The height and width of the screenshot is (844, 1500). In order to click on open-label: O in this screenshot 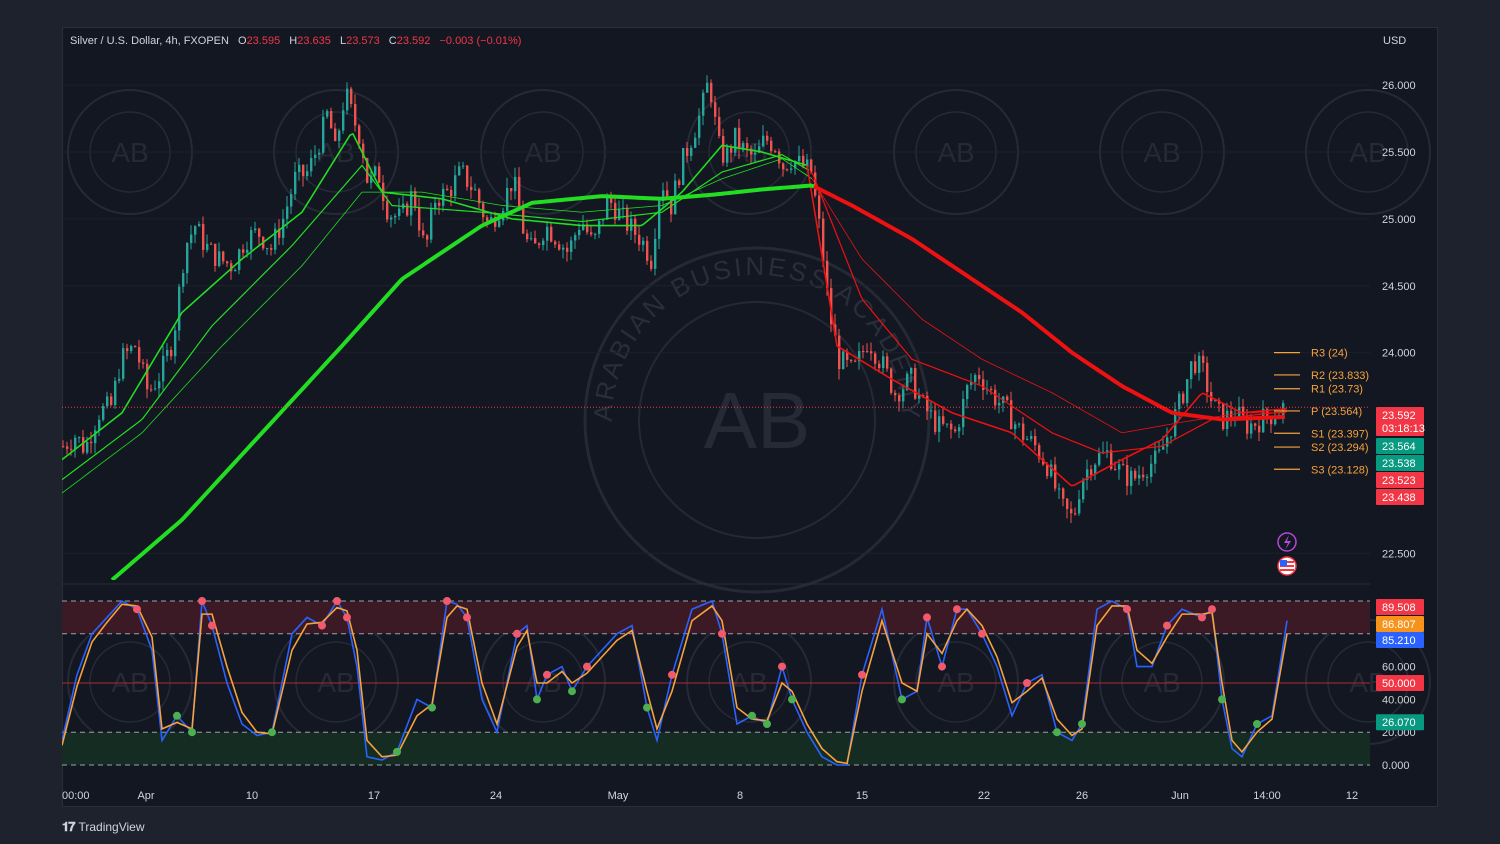, I will do `click(242, 41)`.